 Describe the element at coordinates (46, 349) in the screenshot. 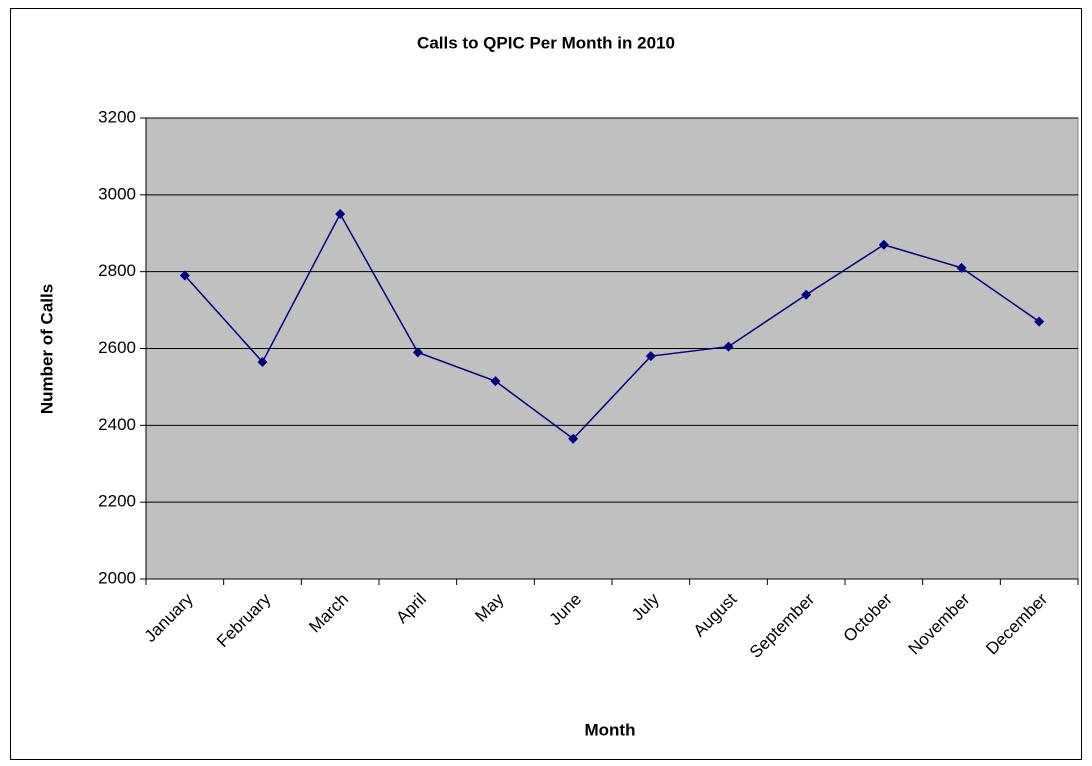

I see `y-axis-label: Number of Calls` at that location.